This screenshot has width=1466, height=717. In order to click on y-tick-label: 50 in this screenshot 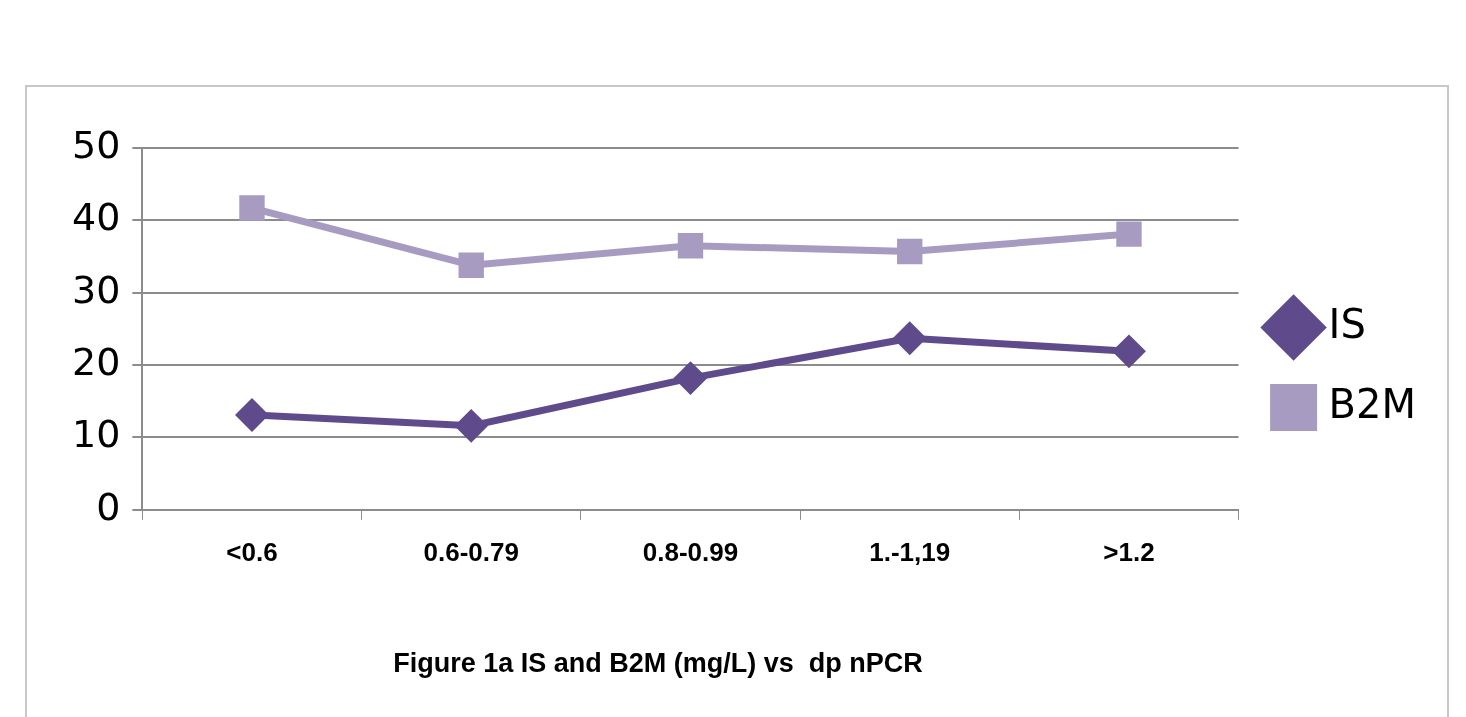, I will do `click(96, 144)`.